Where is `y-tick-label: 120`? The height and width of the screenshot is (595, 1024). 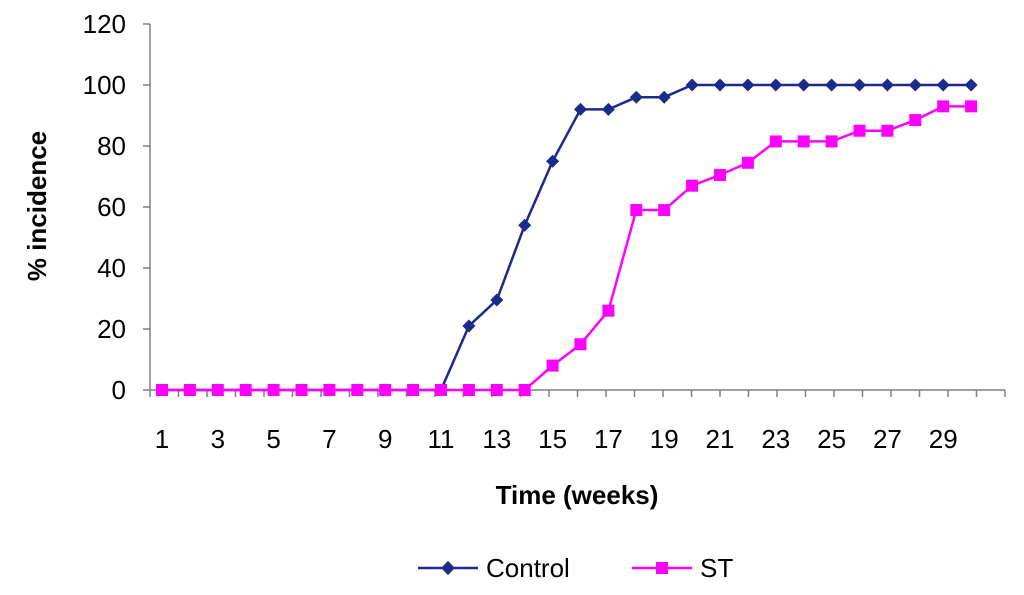
y-tick-label: 120 is located at coordinates (104, 24).